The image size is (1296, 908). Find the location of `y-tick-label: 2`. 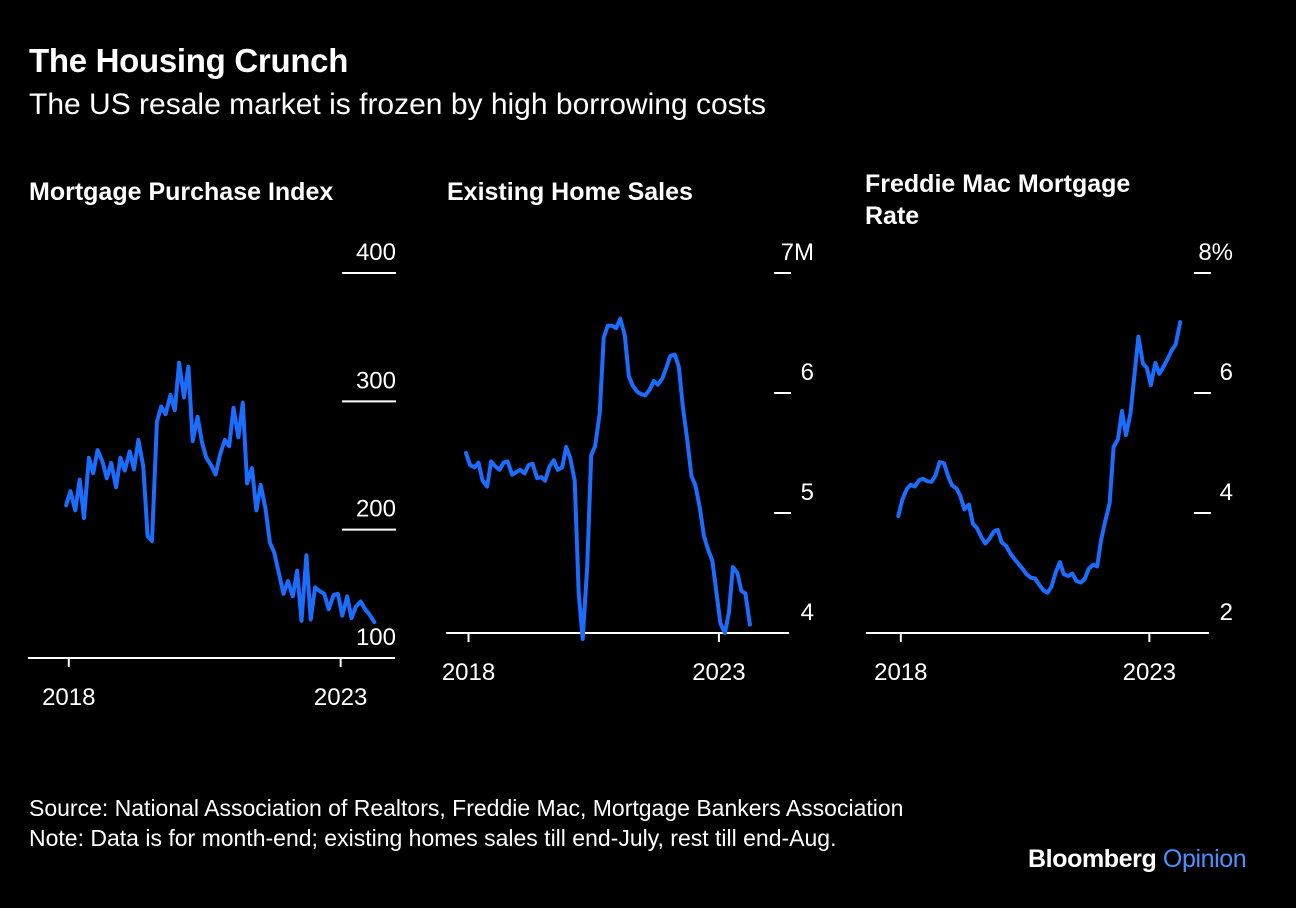

y-tick-label: 2 is located at coordinates (1226, 612).